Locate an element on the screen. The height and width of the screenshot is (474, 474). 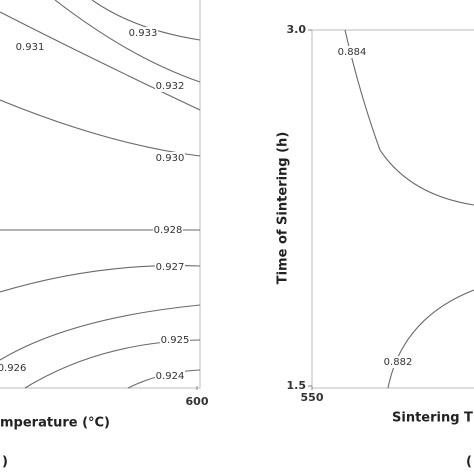
y-tick-label: 3.0 is located at coordinates (297, 29).